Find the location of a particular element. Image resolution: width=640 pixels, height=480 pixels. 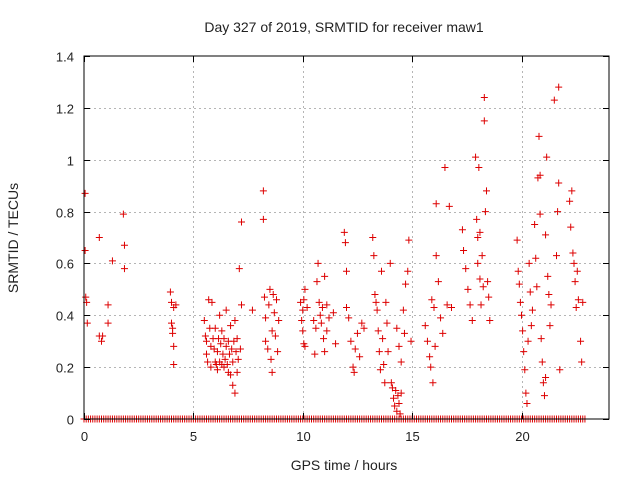

y-tick-label: 1.4 is located at coordinates (65, 57).